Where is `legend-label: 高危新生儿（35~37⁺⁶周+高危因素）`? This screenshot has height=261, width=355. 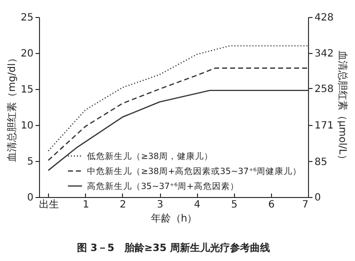 legend-label: 高危新生儿（35~37⁺⁶周+高危因素） is located at coordinates (163, 186).